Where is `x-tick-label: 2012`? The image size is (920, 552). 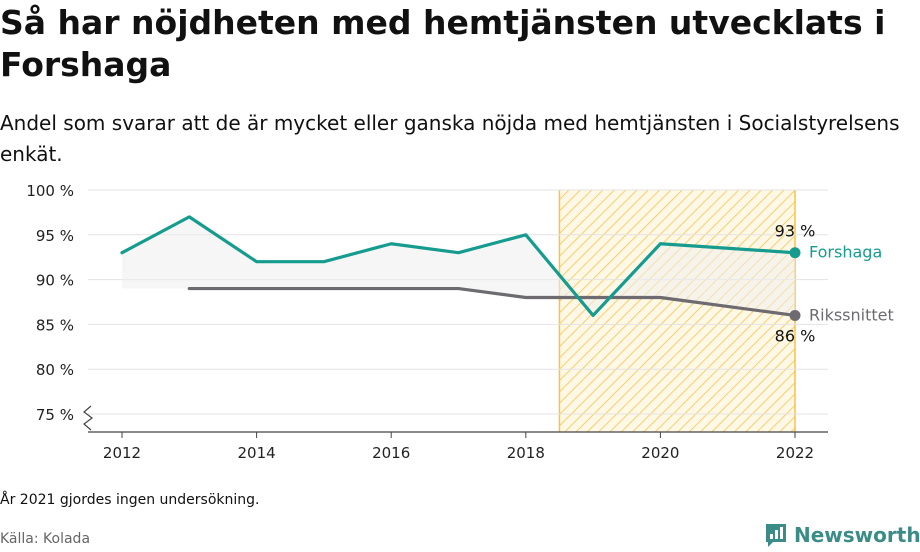 x-tick-label: 2012 is located at coordinates (122, 453).